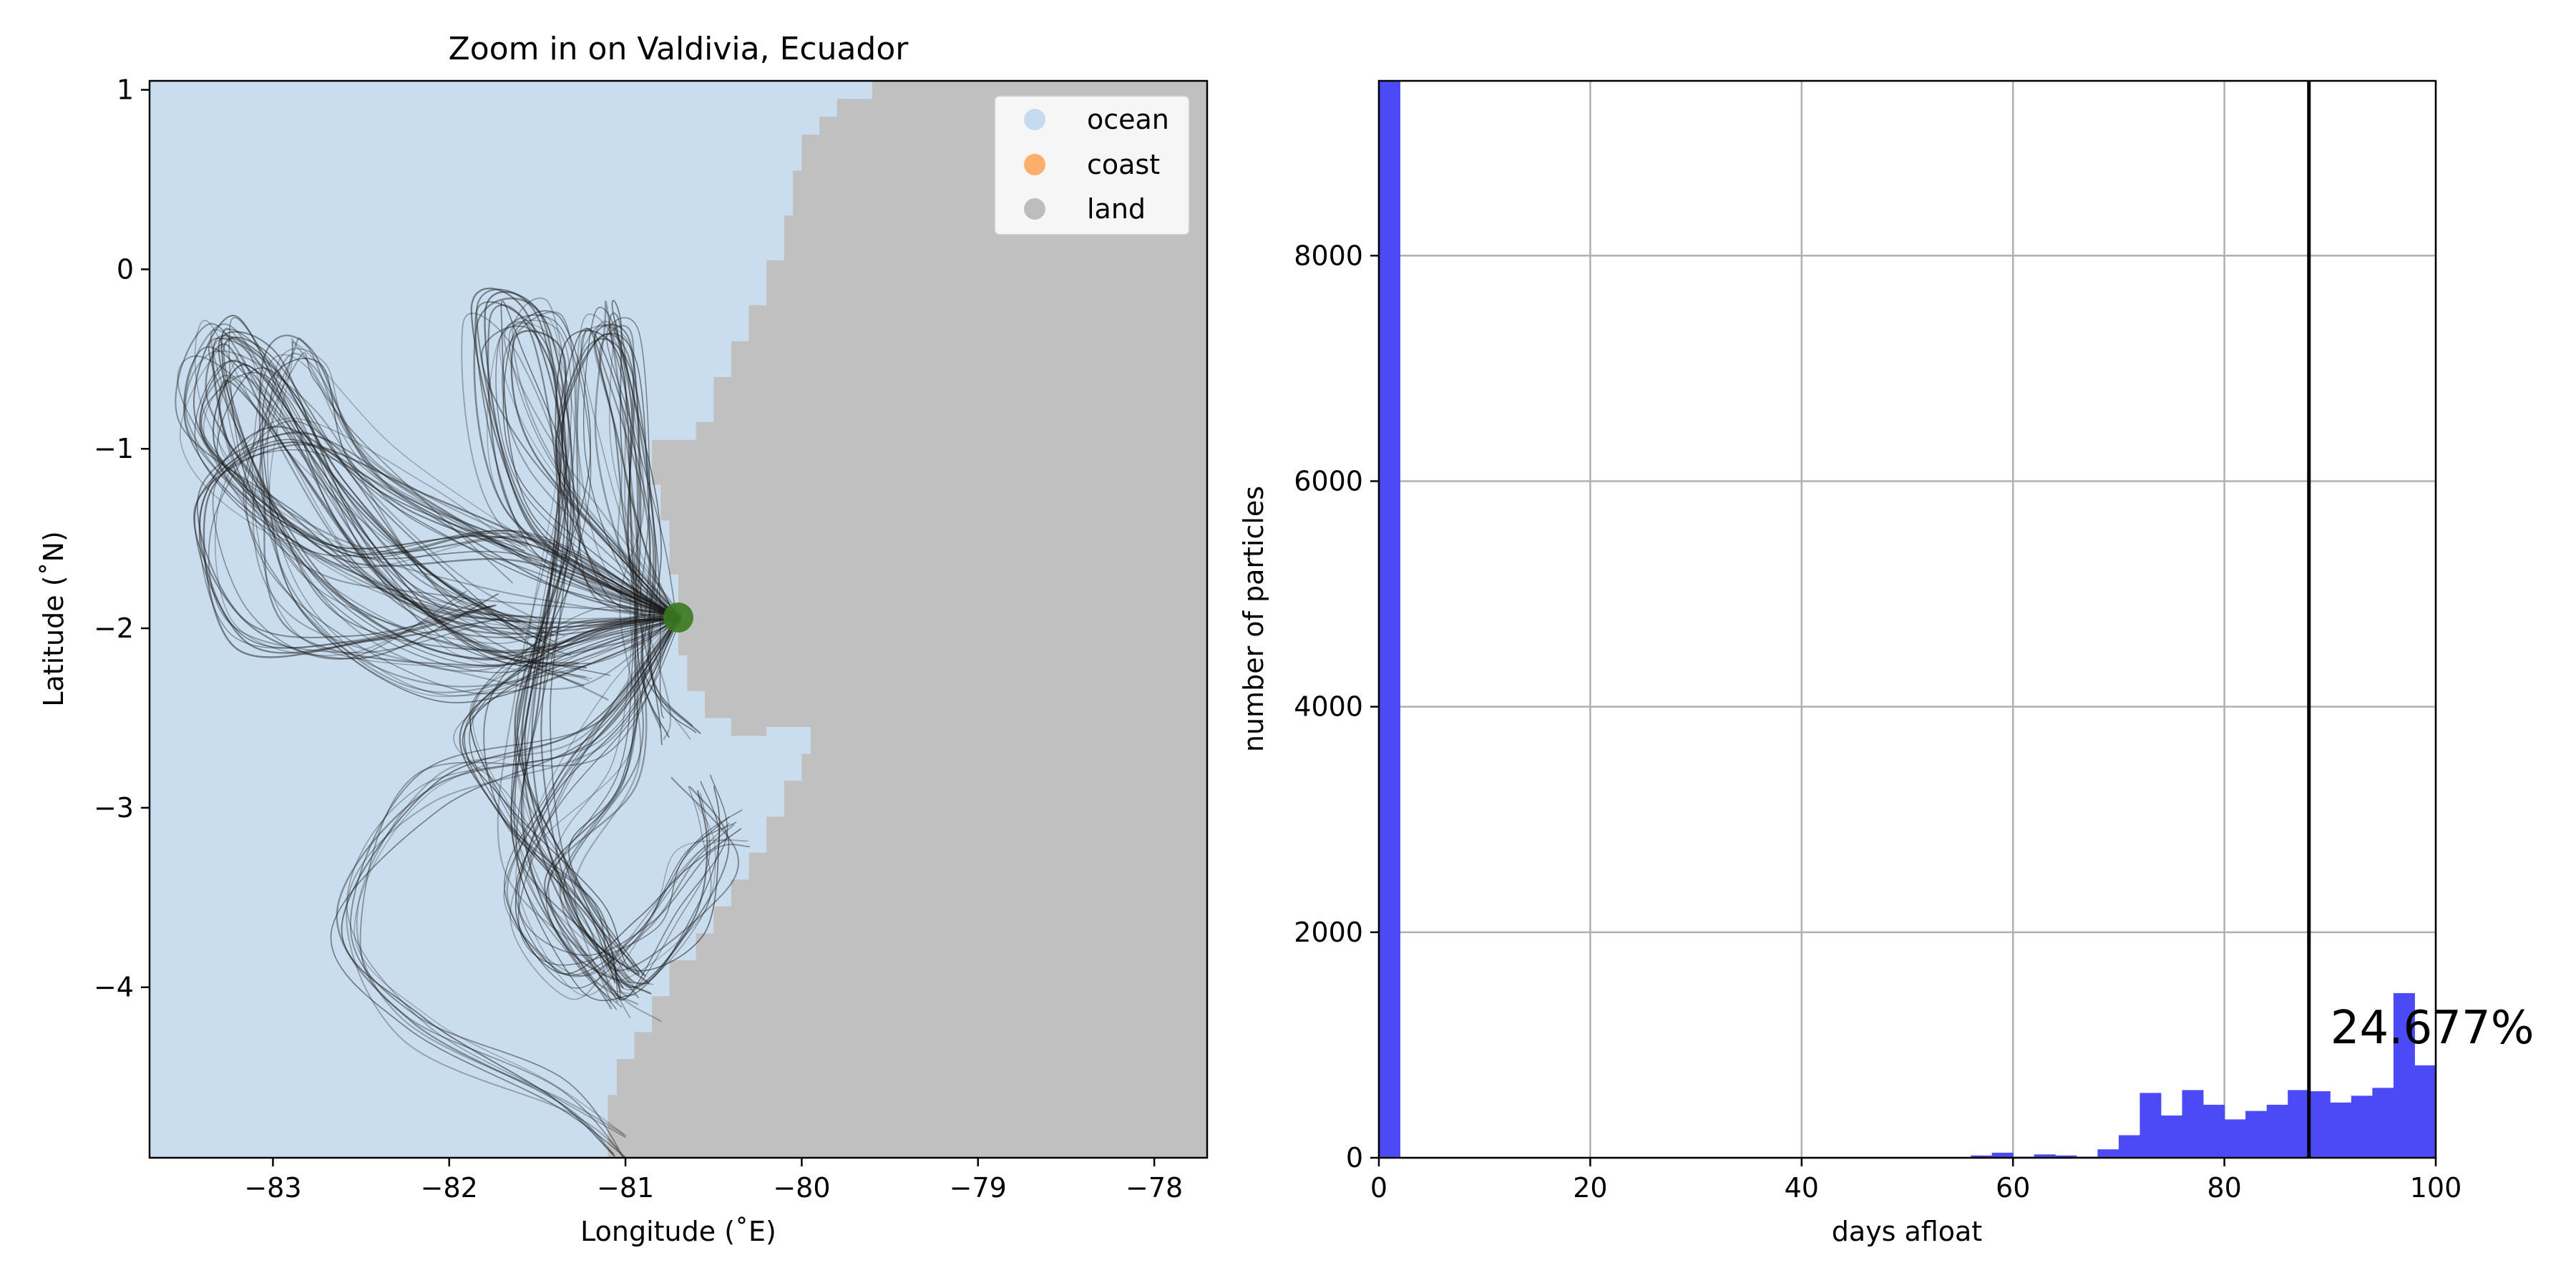 The height and width of the screenshot is (1288, 2576). I want to click on histogram-x-tick-label: 100, so click(2436, 1188).